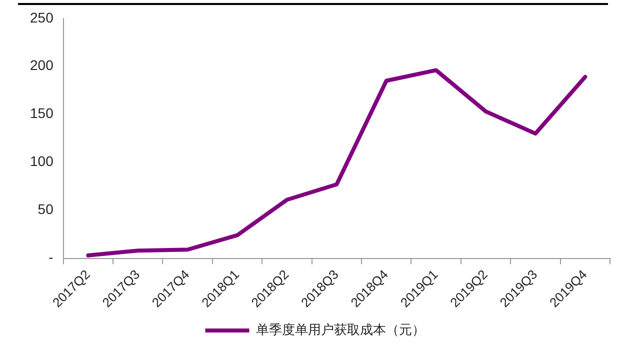 The width and height of the screenshot is (640, 349). I want to click on y-tick-label: -, so click(51, 257).